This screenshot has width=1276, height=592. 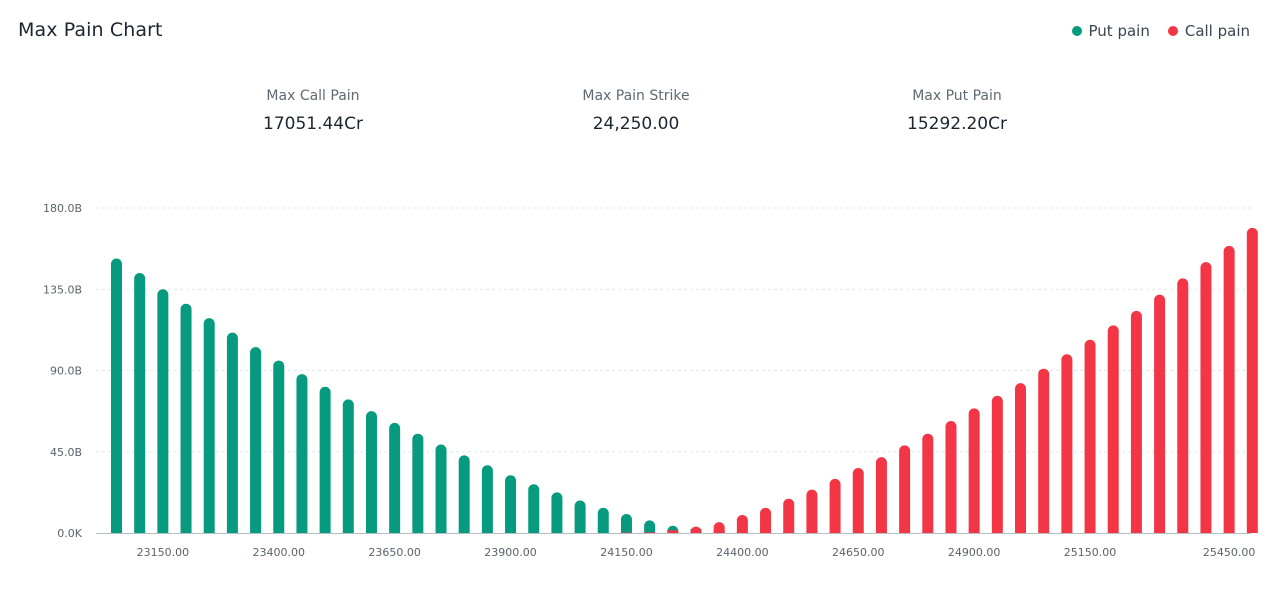 I want to click on legend-item-put-pain: Put pain, so click(x=1110, y=31).